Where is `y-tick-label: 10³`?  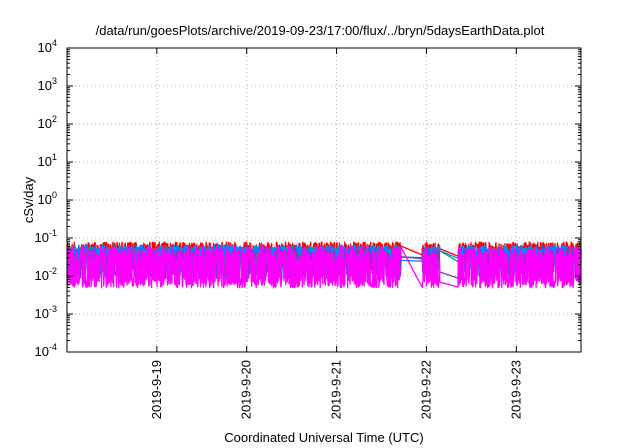
y-tick-label: 10³ is located at coordinates (47, 84).